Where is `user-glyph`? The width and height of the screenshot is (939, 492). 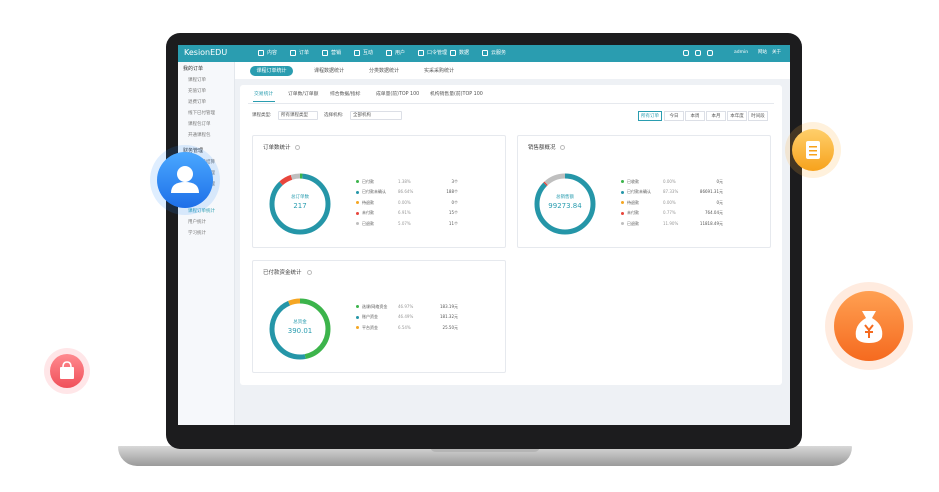
user-glyph is located at coordinates (185, 179).